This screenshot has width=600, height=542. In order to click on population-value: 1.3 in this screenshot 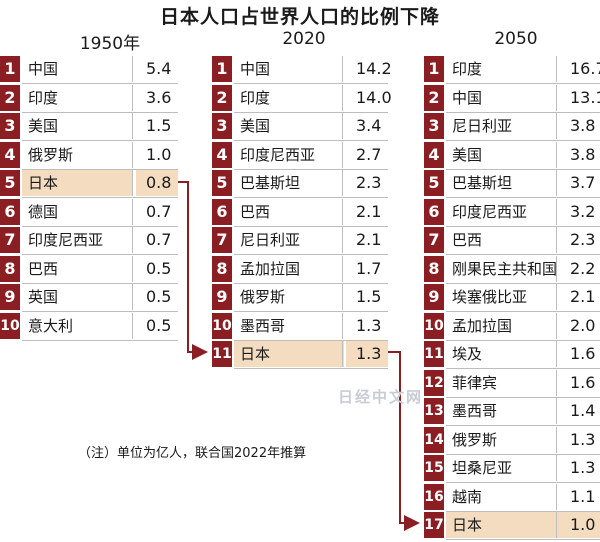, I will do `click(367, 354)`.